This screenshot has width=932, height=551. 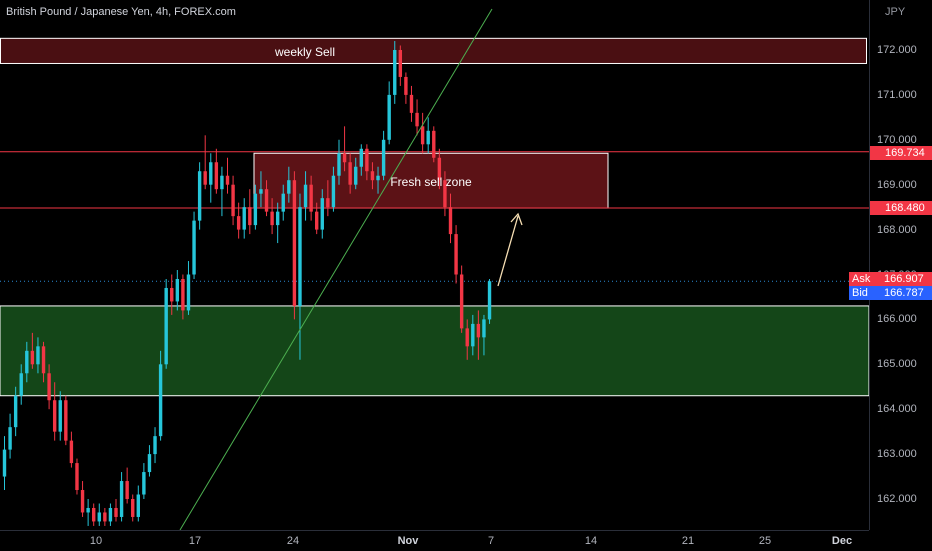 I want to click on projection-arrow, so click(x=508, y=251).